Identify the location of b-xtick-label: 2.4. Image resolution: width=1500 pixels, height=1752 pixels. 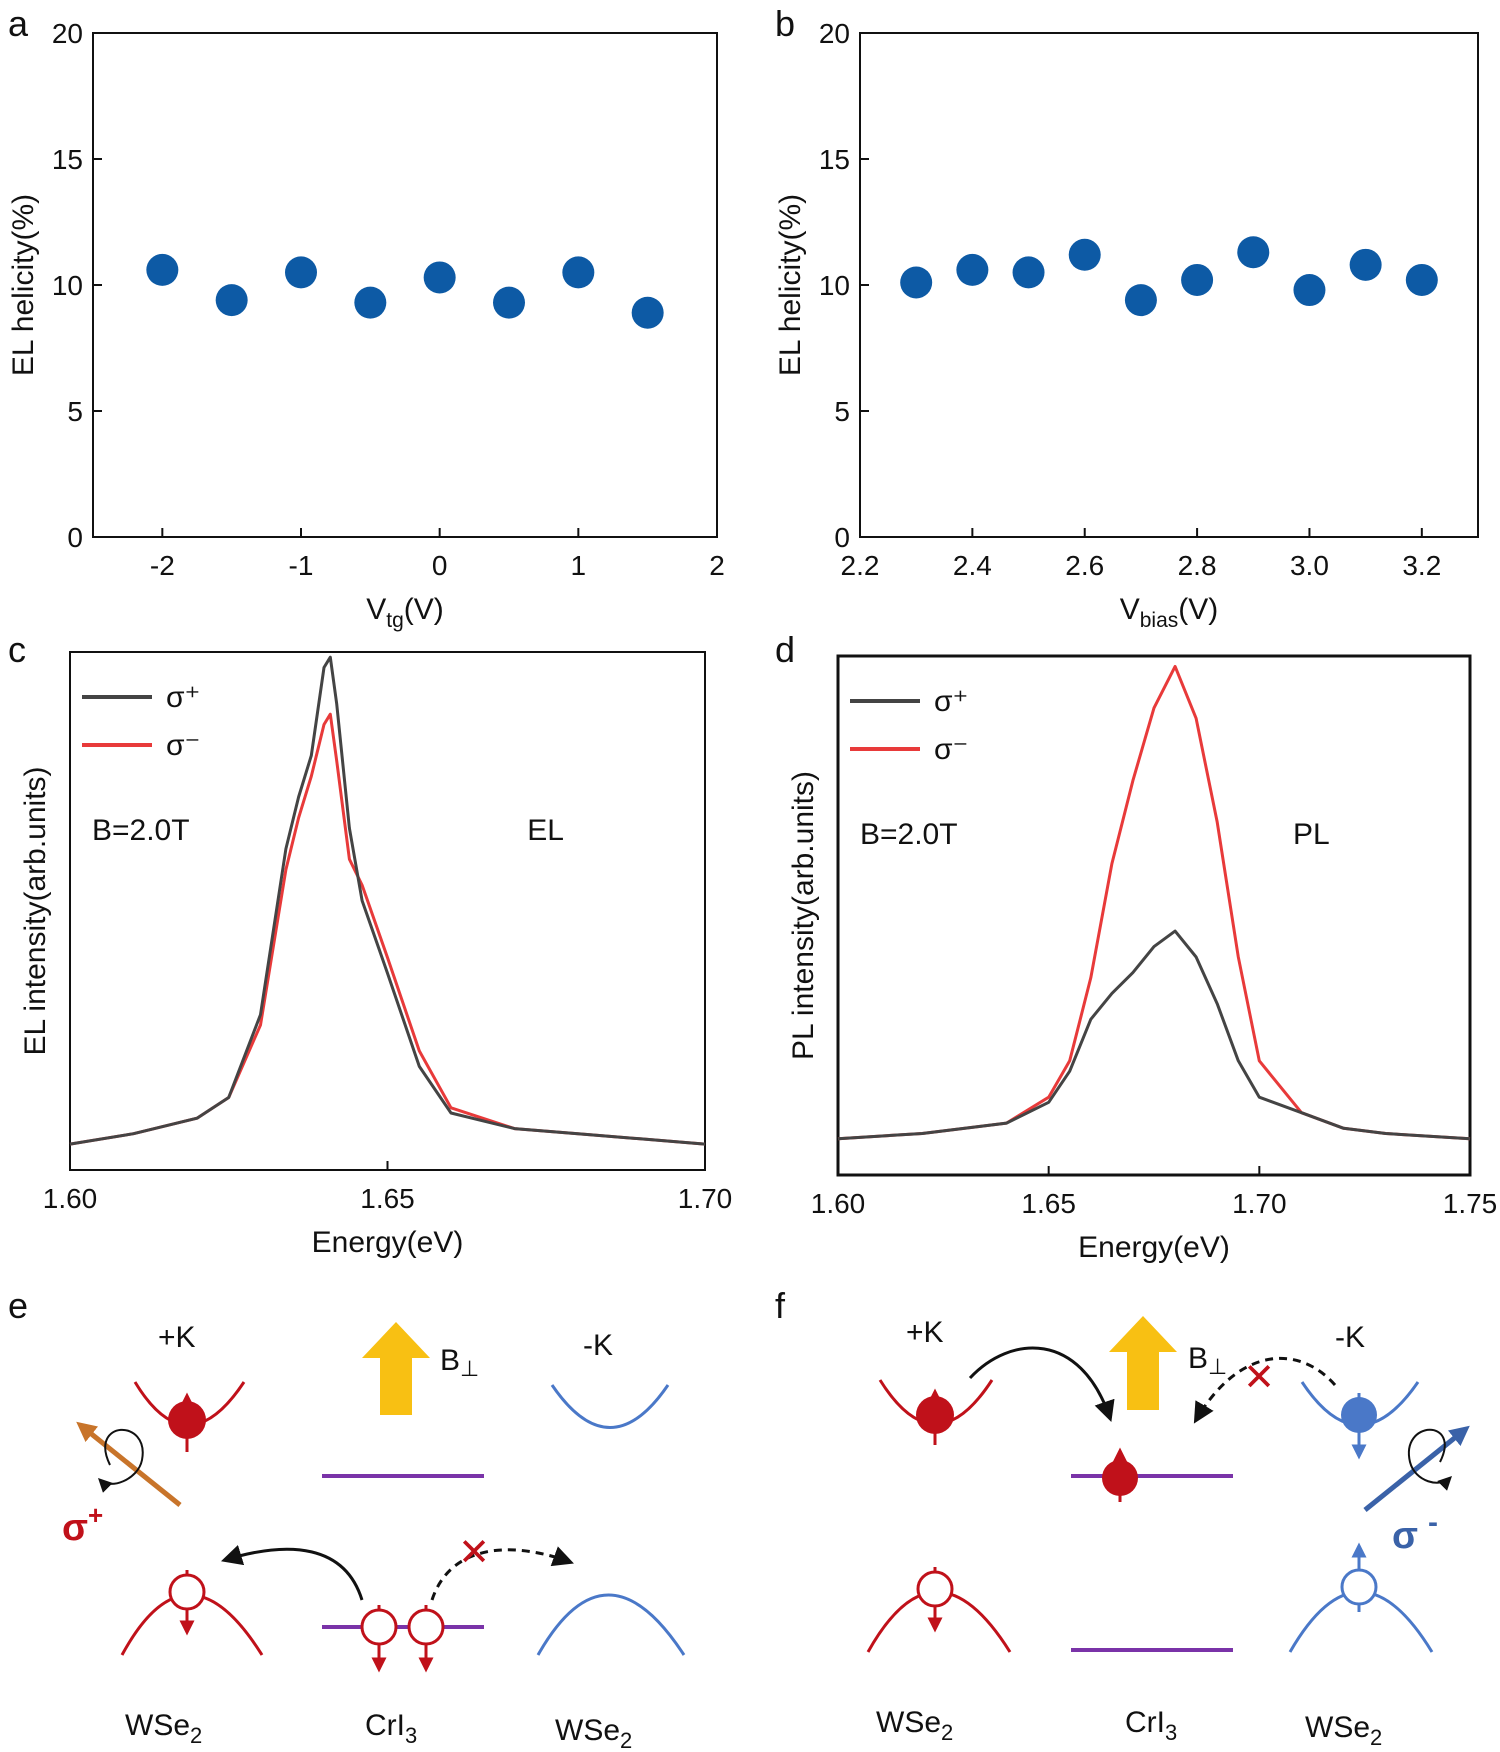
(972, 565).